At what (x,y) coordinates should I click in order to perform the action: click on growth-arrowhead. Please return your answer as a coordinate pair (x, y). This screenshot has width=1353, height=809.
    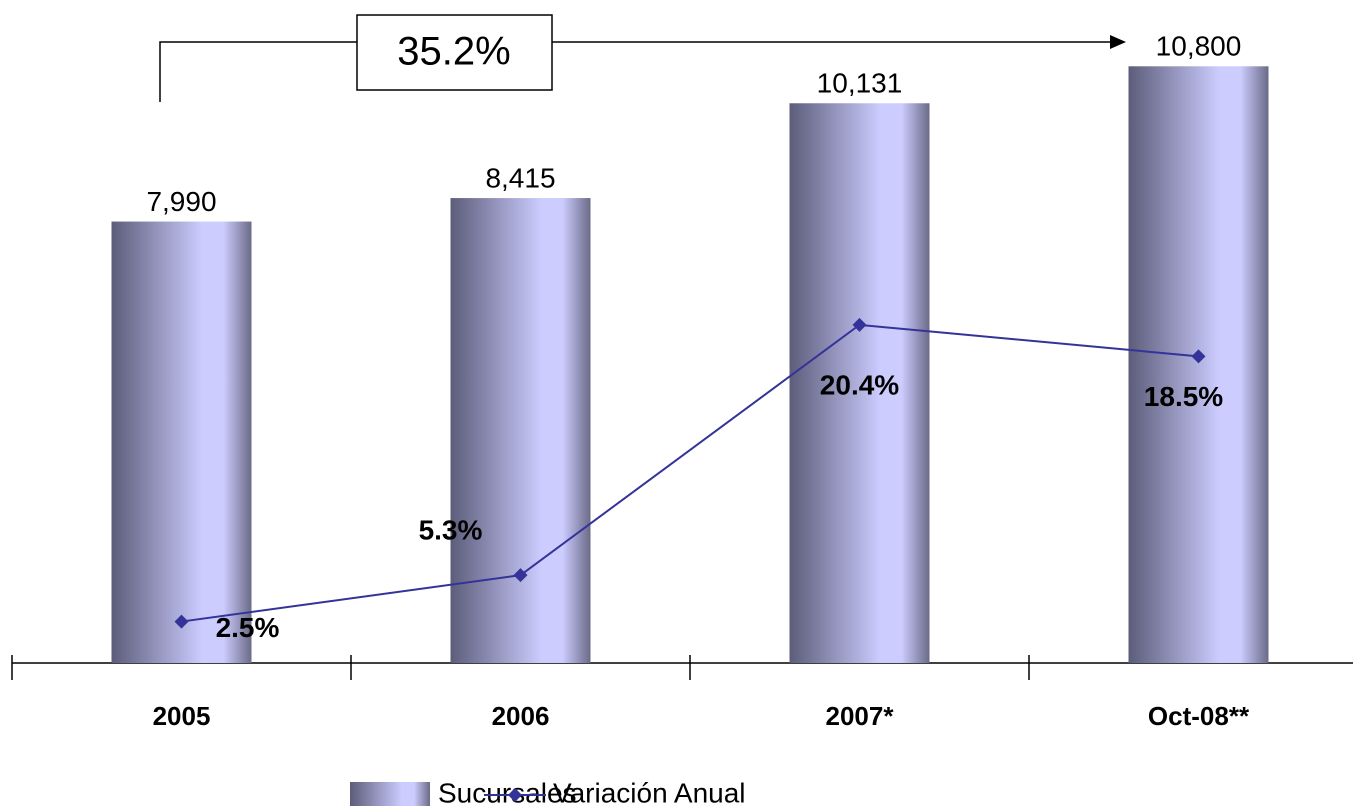
    Looking at the image, I should click on (1118, 42).